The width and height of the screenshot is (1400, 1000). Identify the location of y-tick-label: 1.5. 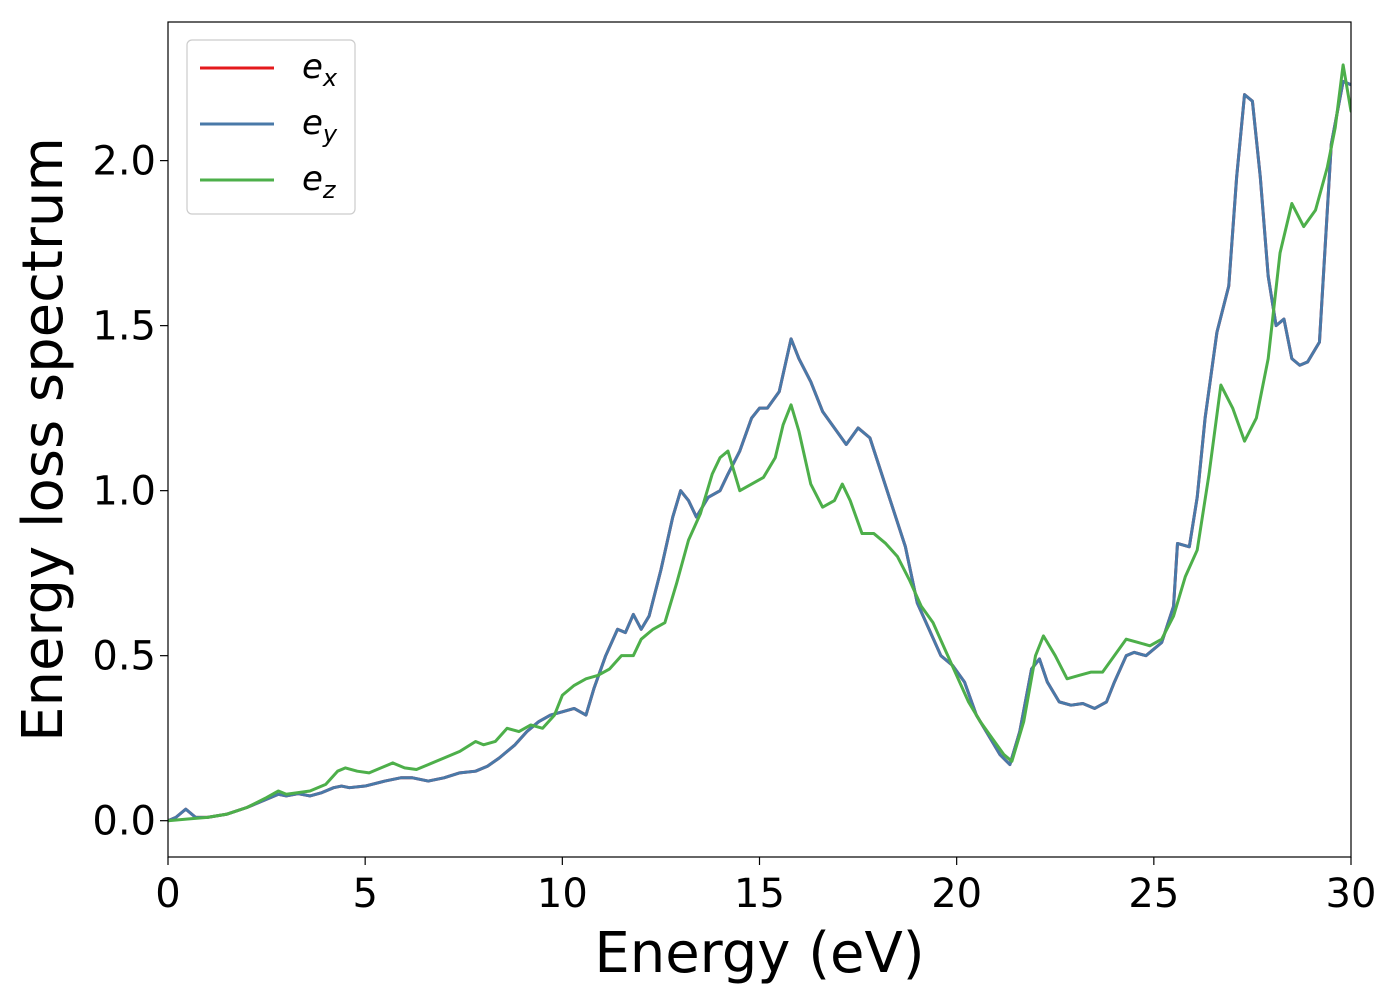
(124, 327).